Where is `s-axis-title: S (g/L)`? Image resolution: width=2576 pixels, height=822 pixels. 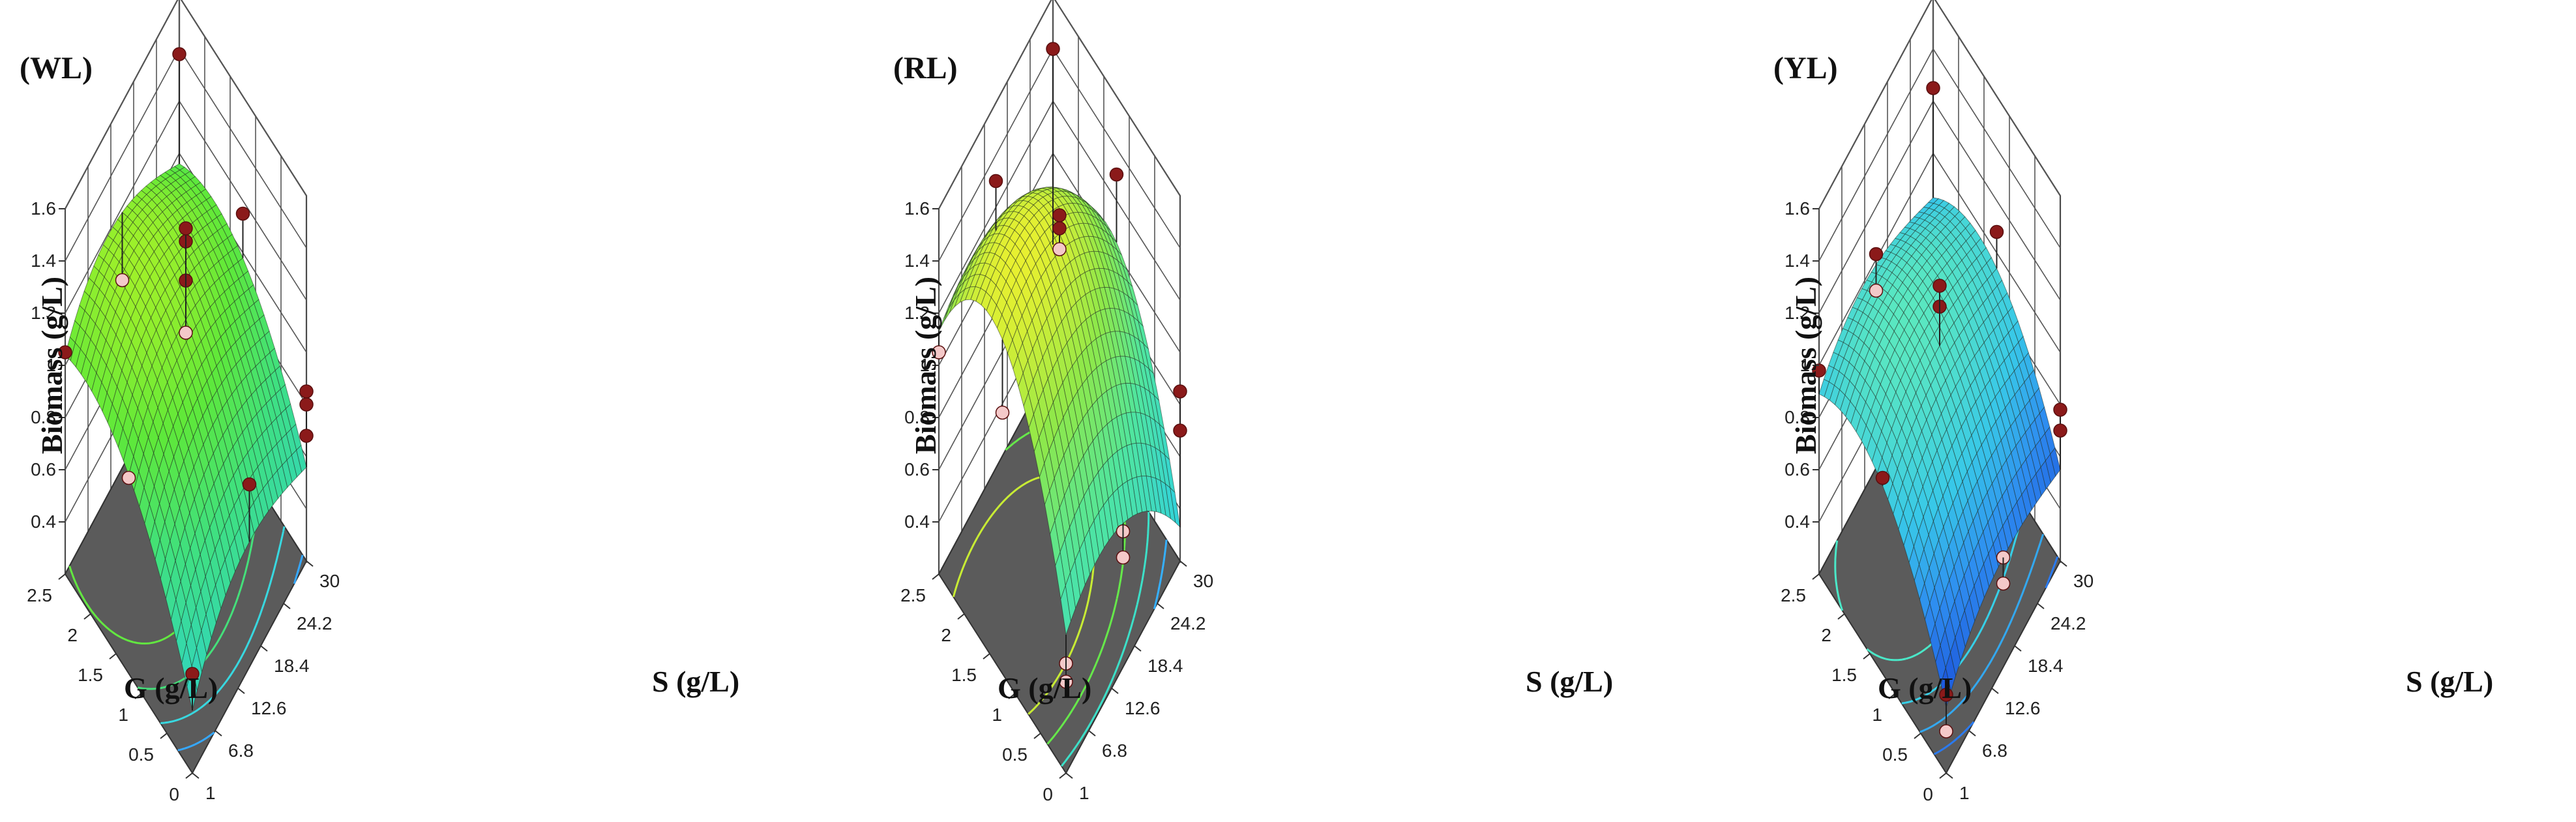
s-axis-title: S (g/L) is located at coordinates (695, 681).